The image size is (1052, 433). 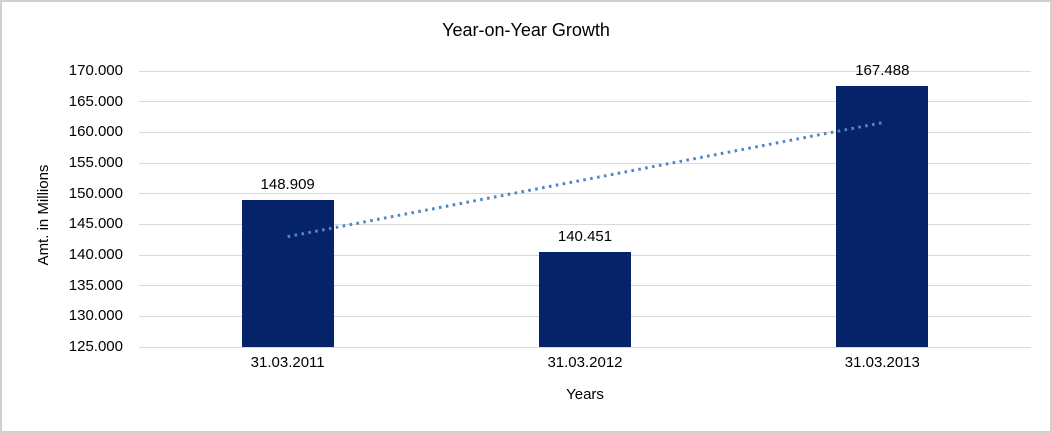 What do you see at coordinates (95, 254) in the screenshot?
I see `y-axis-tick-label: 140.000` at bounding box center [95, 254].